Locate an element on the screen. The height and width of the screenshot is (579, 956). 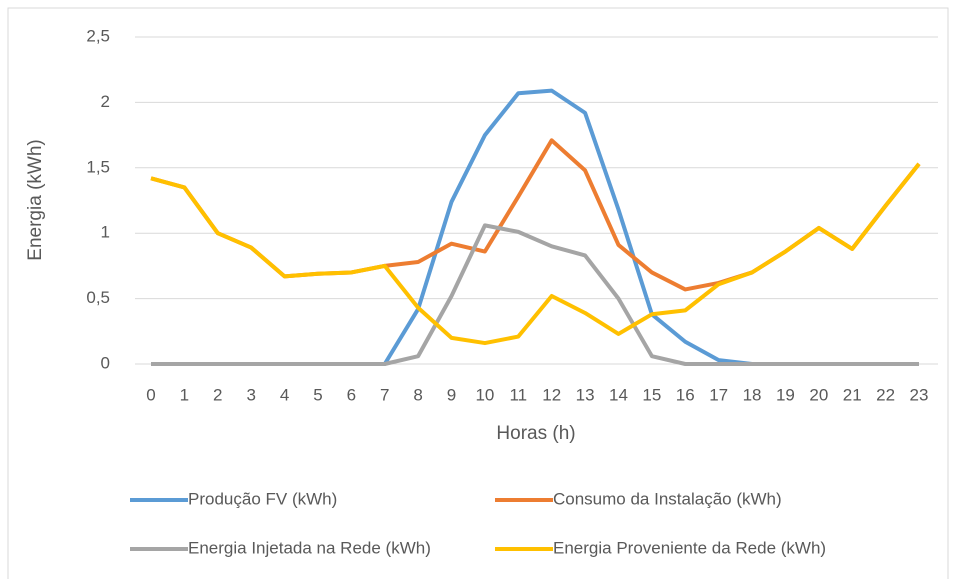
x-tick-label: 23 is located at coordinates (919, 394).